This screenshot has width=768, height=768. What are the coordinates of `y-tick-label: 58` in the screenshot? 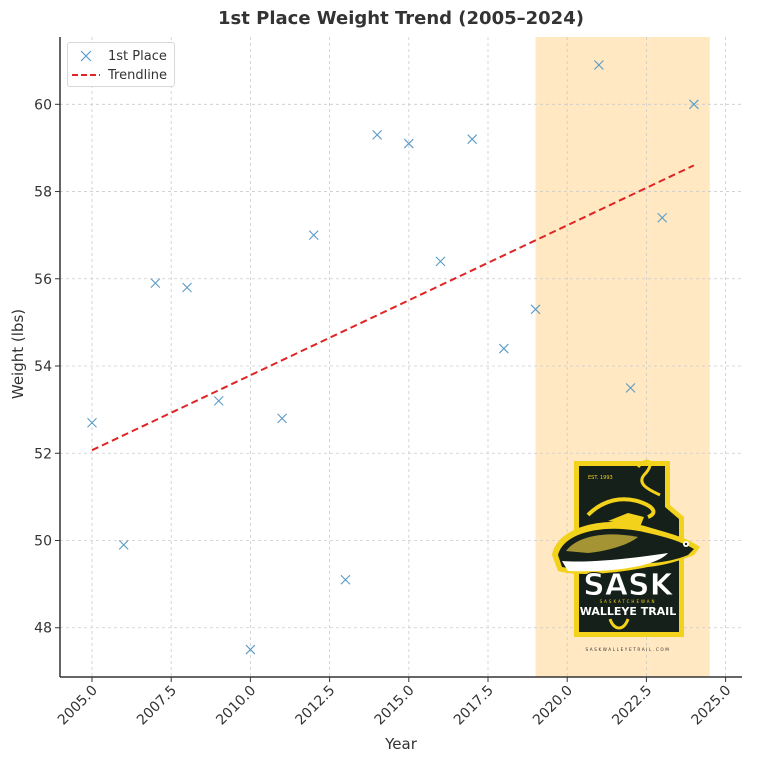 It's located at (43, 193).